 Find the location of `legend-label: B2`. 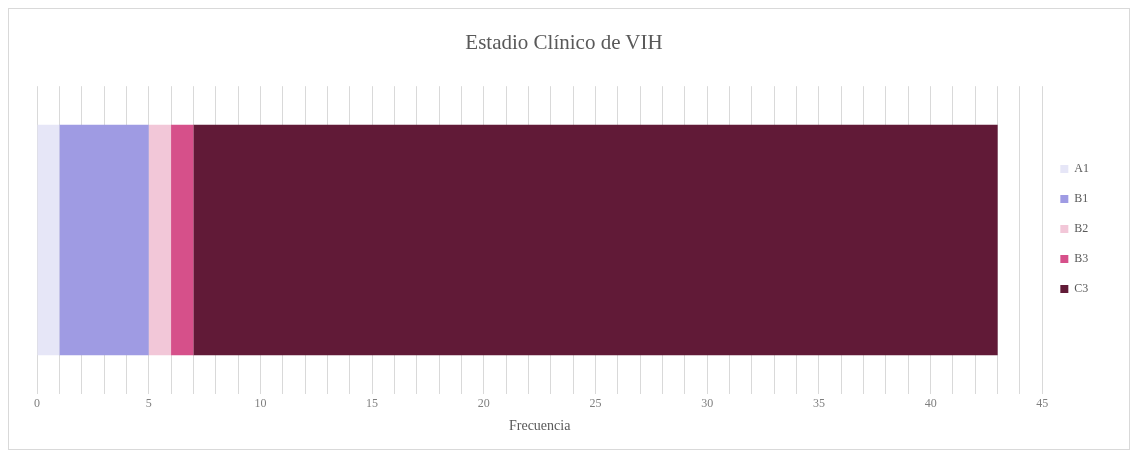

legend-label: B2 is located at coordinates (1081, 228).